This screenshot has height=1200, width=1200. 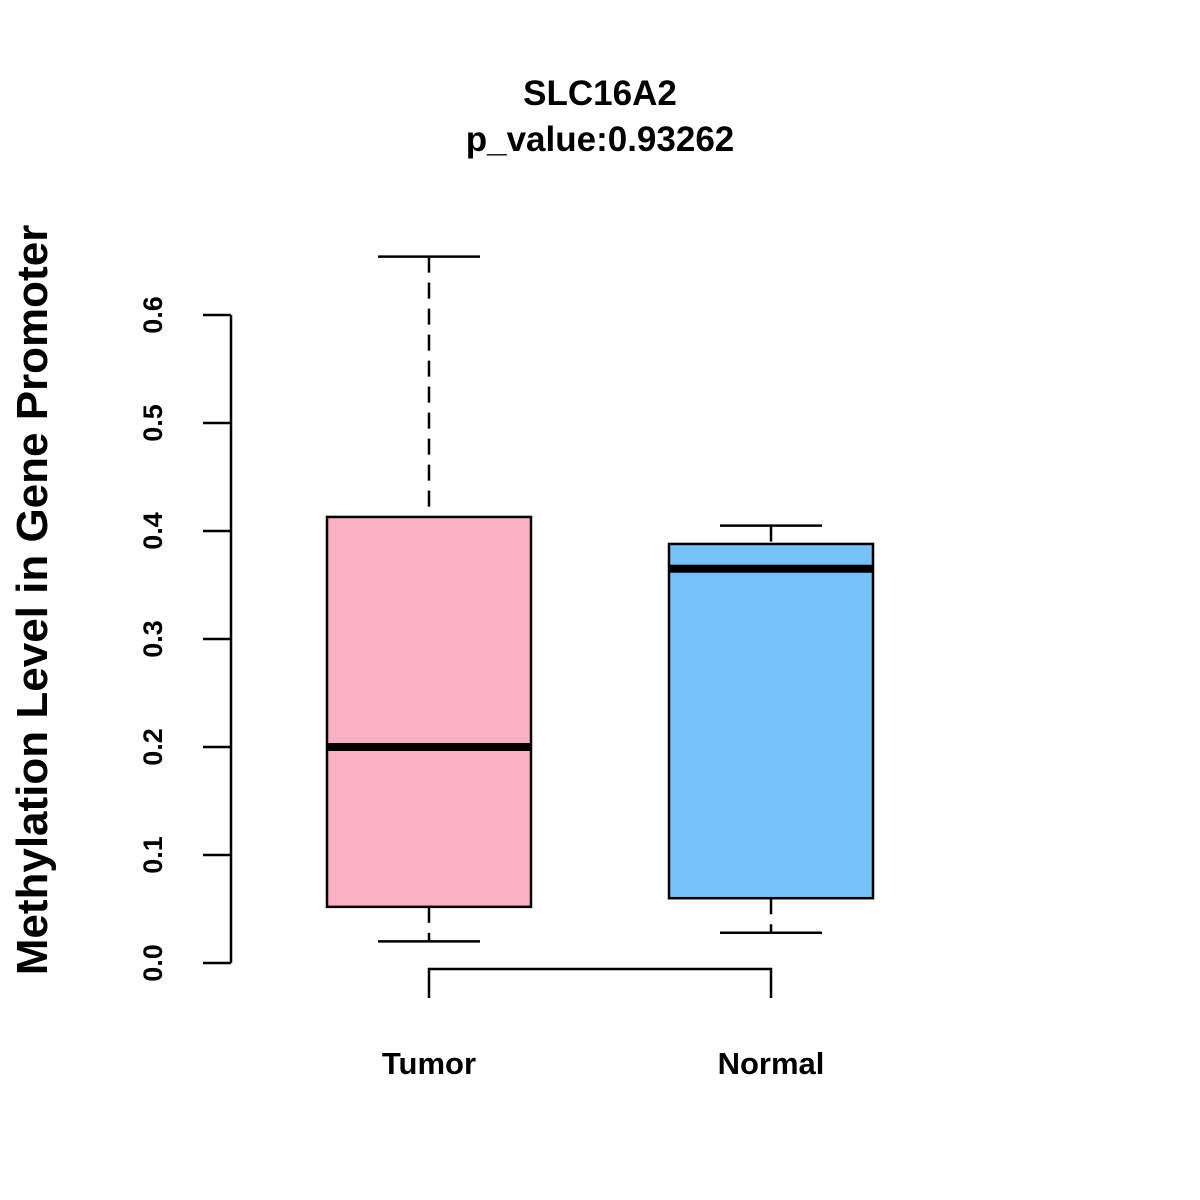 What do you see at coordinates (153, 747) in the screenshot?
I see `y-tick-label: 0.2` at bounding box center [153, 747].